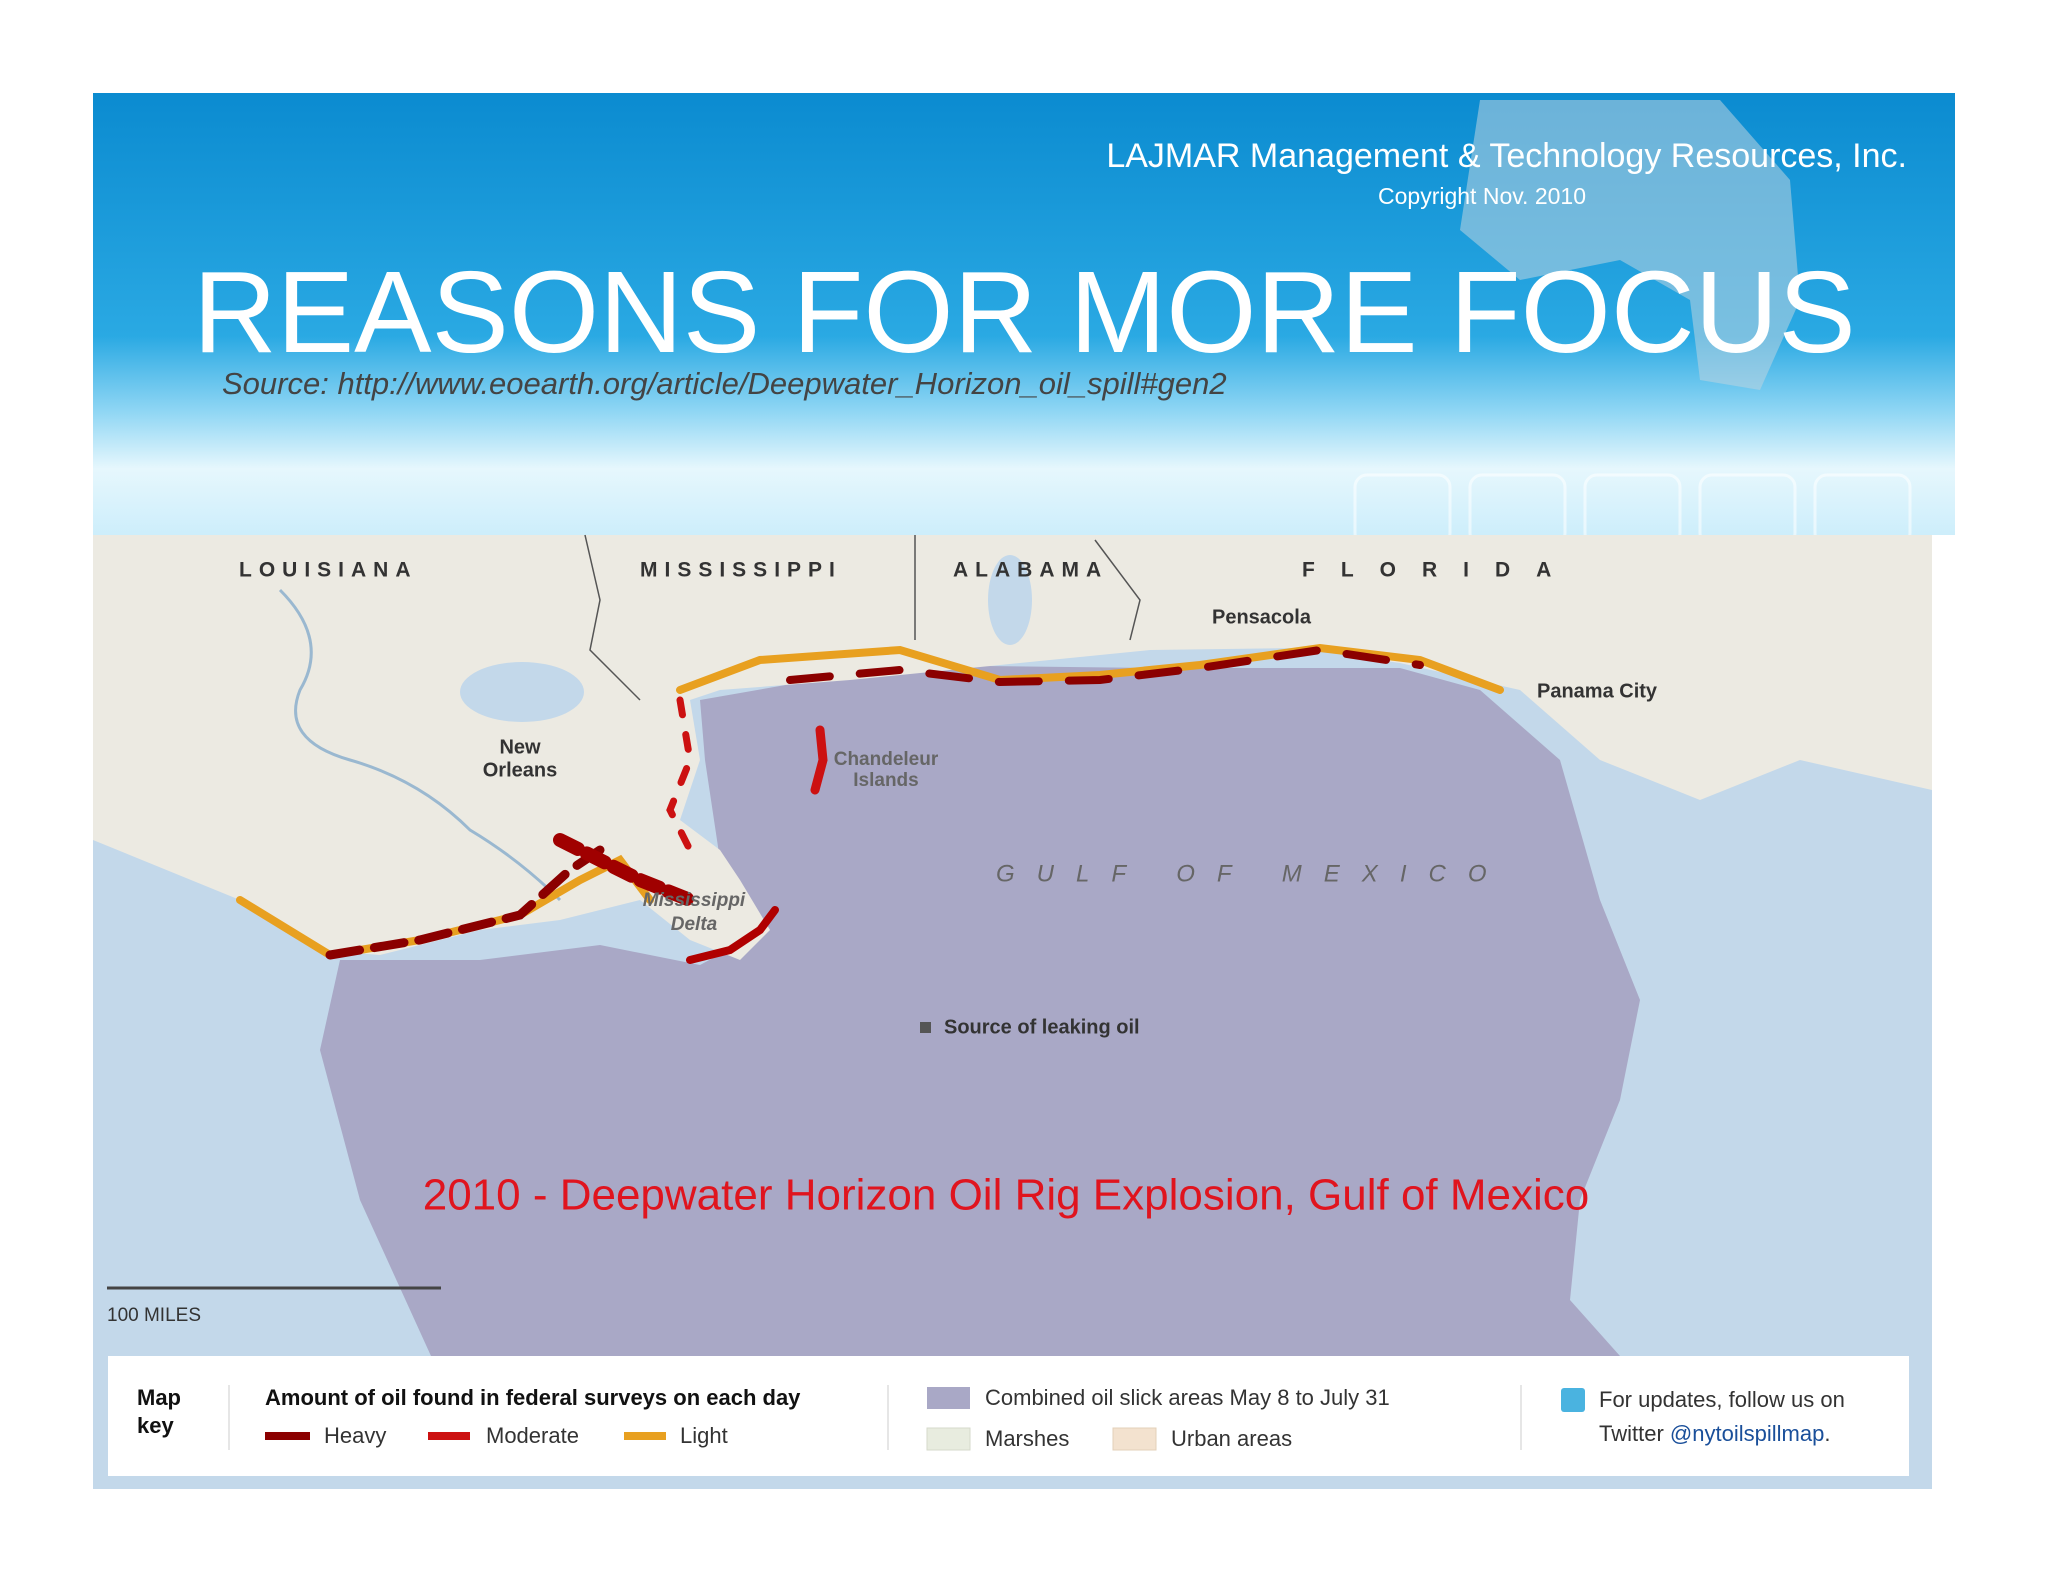 This screenshot has width=2048, height=1587. Describe the element at coordinates (1231, 1438) in the screenshot. I see `legend-item: Urban areas` at that location.